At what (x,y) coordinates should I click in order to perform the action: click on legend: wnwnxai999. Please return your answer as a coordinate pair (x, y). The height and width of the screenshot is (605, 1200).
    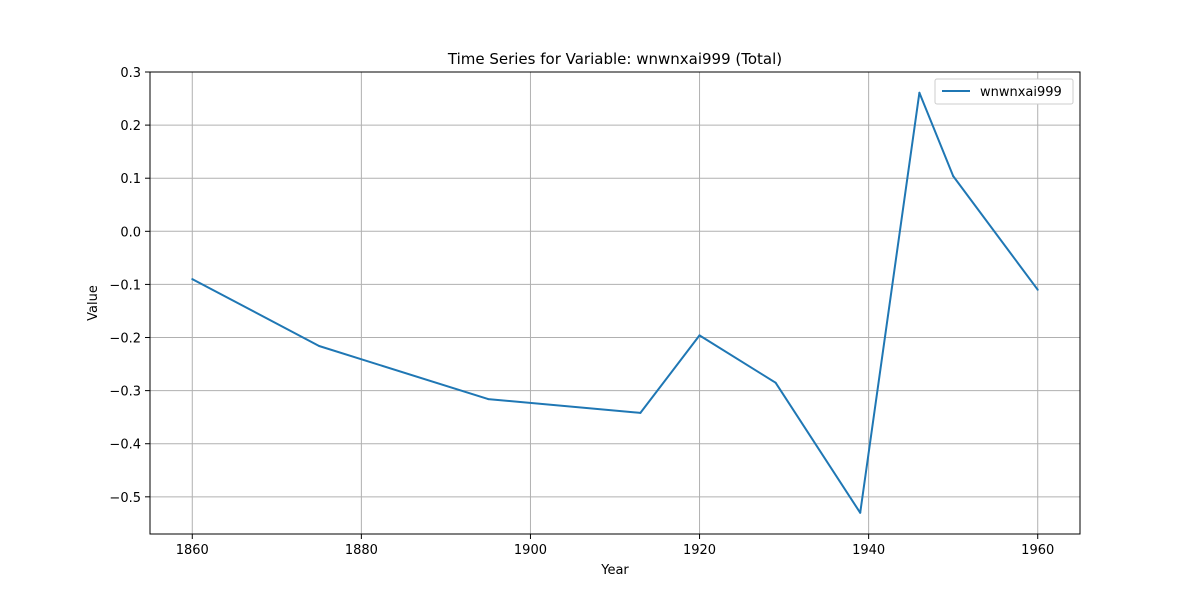
    Looking at the image, I should click on (1004, 91).